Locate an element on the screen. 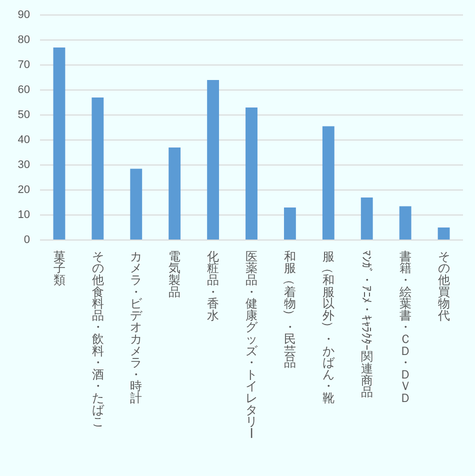 The width and height of the screenshot is (475, 476). category-label: その他食料品・飲料・酒・たばこ is located at coordinates (98, 339).